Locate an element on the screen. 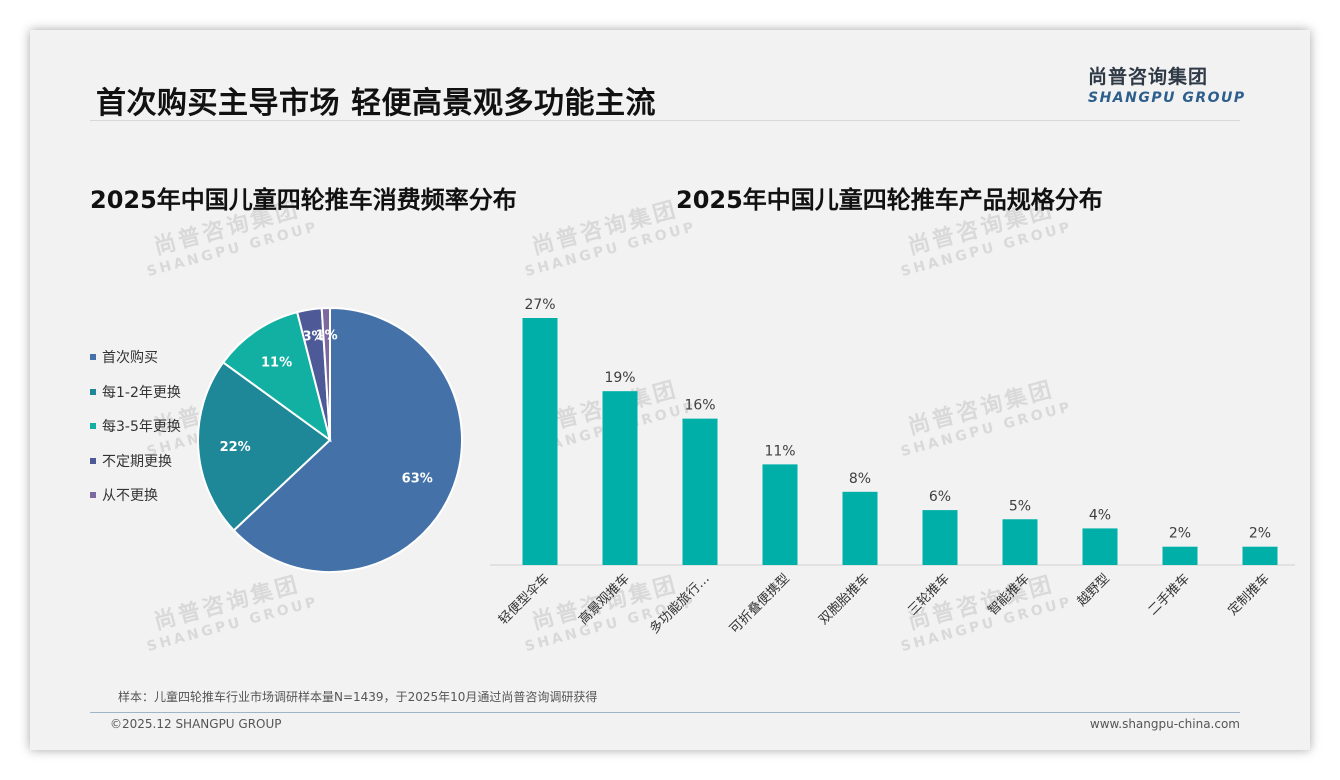 The height and width of the screenshot is (780, 1340). website-link: www.shangpu-china.com is located at coordinates (1164, 724).